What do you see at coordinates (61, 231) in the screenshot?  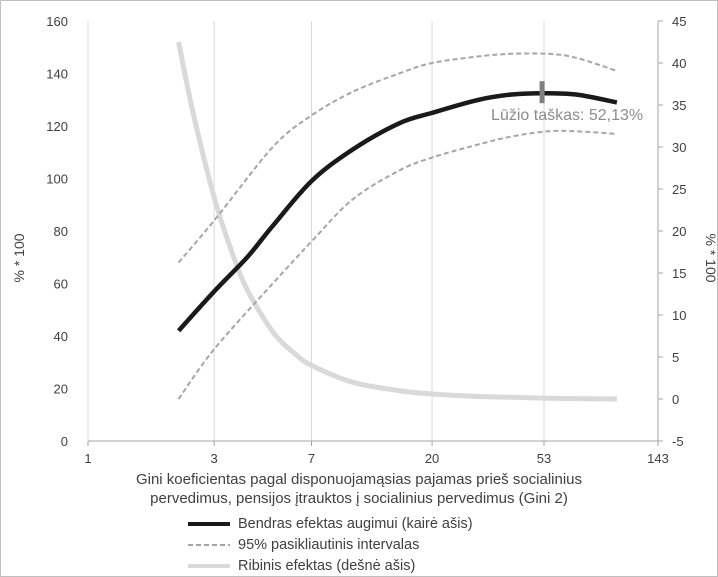 I see `y-left-tick-label: 80` at bounding box center [61, 231].